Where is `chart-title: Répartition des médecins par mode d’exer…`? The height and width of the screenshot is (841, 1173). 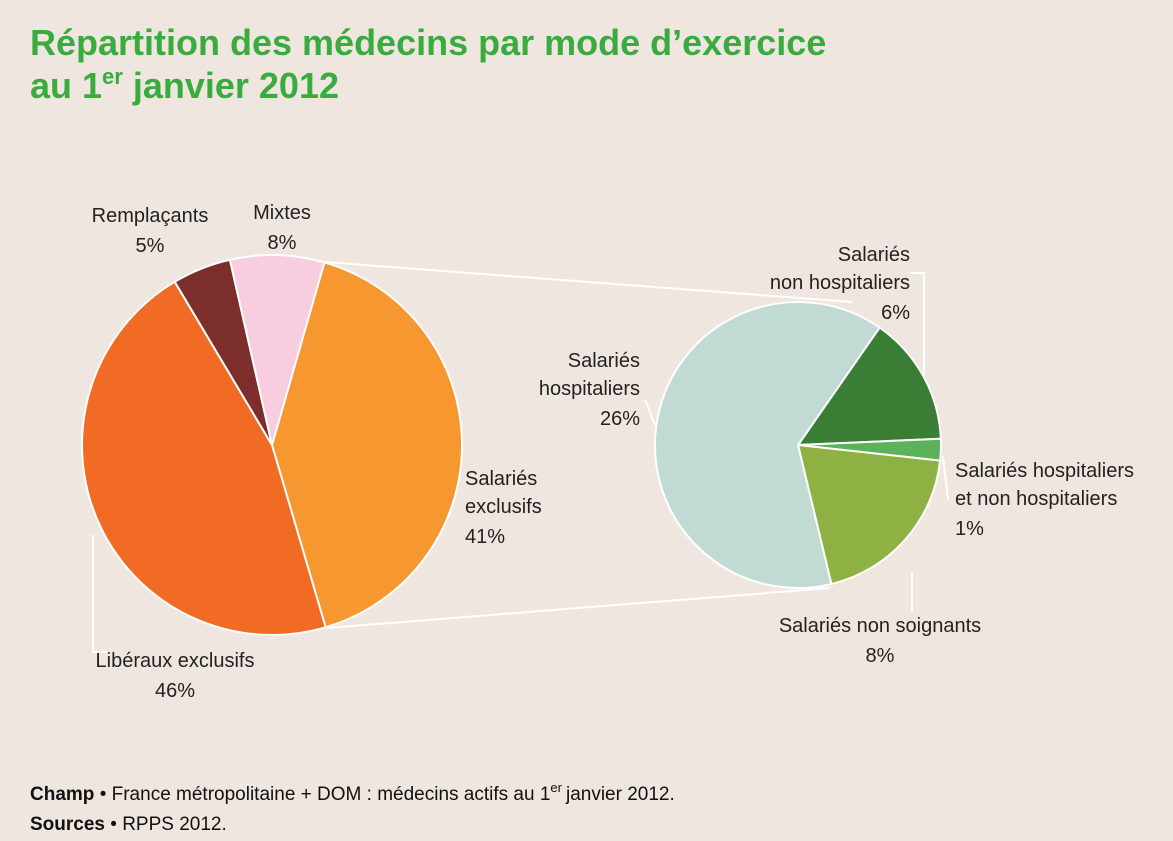 chart-title: Répartition des médecins par mode d’exer… is located at coordinates (428, 42).